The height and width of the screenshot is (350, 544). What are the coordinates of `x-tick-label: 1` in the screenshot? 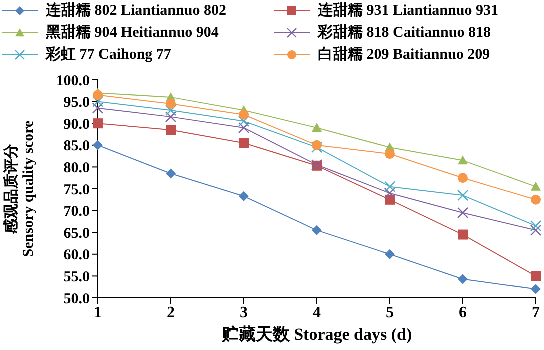 It's located at (98, 313).